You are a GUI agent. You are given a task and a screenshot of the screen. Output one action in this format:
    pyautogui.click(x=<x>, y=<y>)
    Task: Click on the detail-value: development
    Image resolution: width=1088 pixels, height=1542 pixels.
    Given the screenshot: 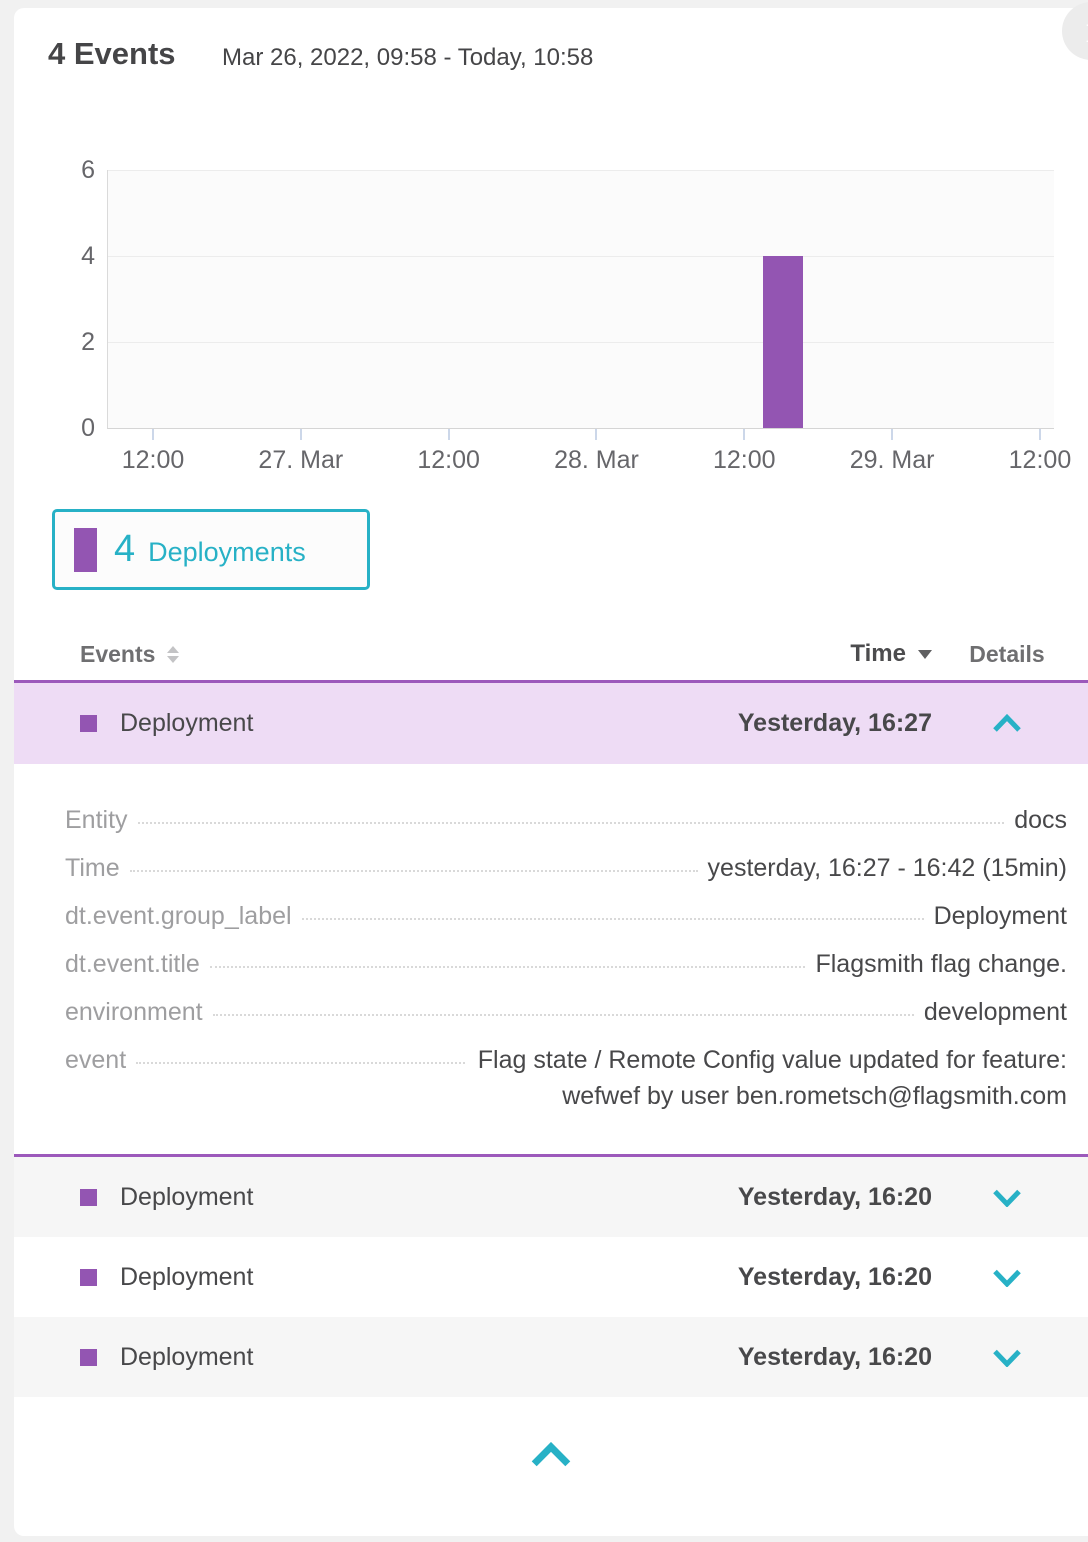 What is the action you would take?
    pyautogui.click(x=995, y=1012)
    